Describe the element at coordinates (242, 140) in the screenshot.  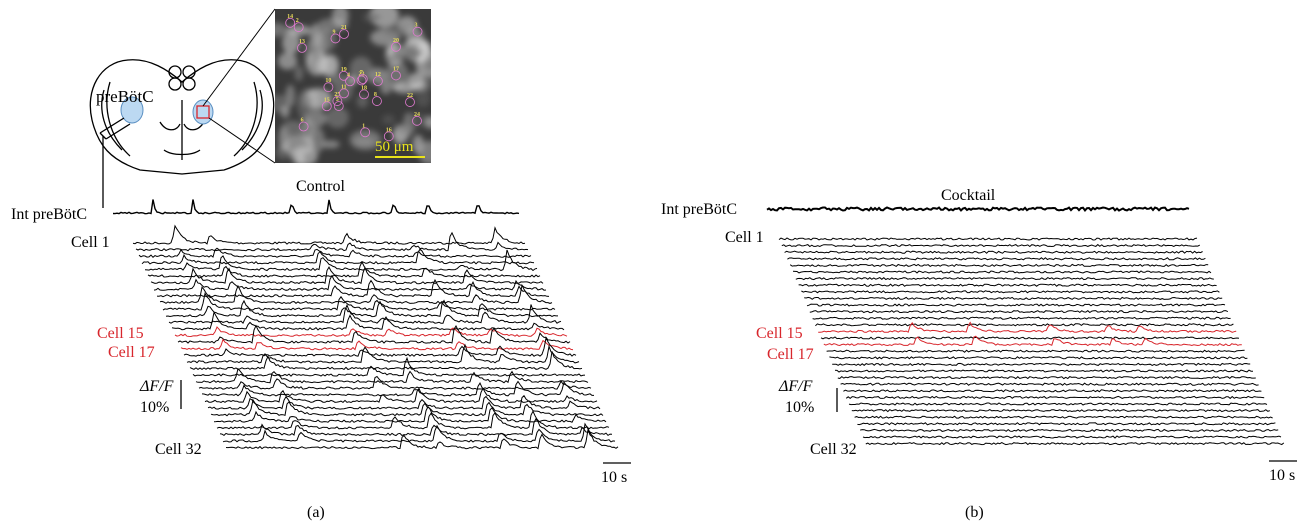
I see `zoom-line-bottom` at that location.